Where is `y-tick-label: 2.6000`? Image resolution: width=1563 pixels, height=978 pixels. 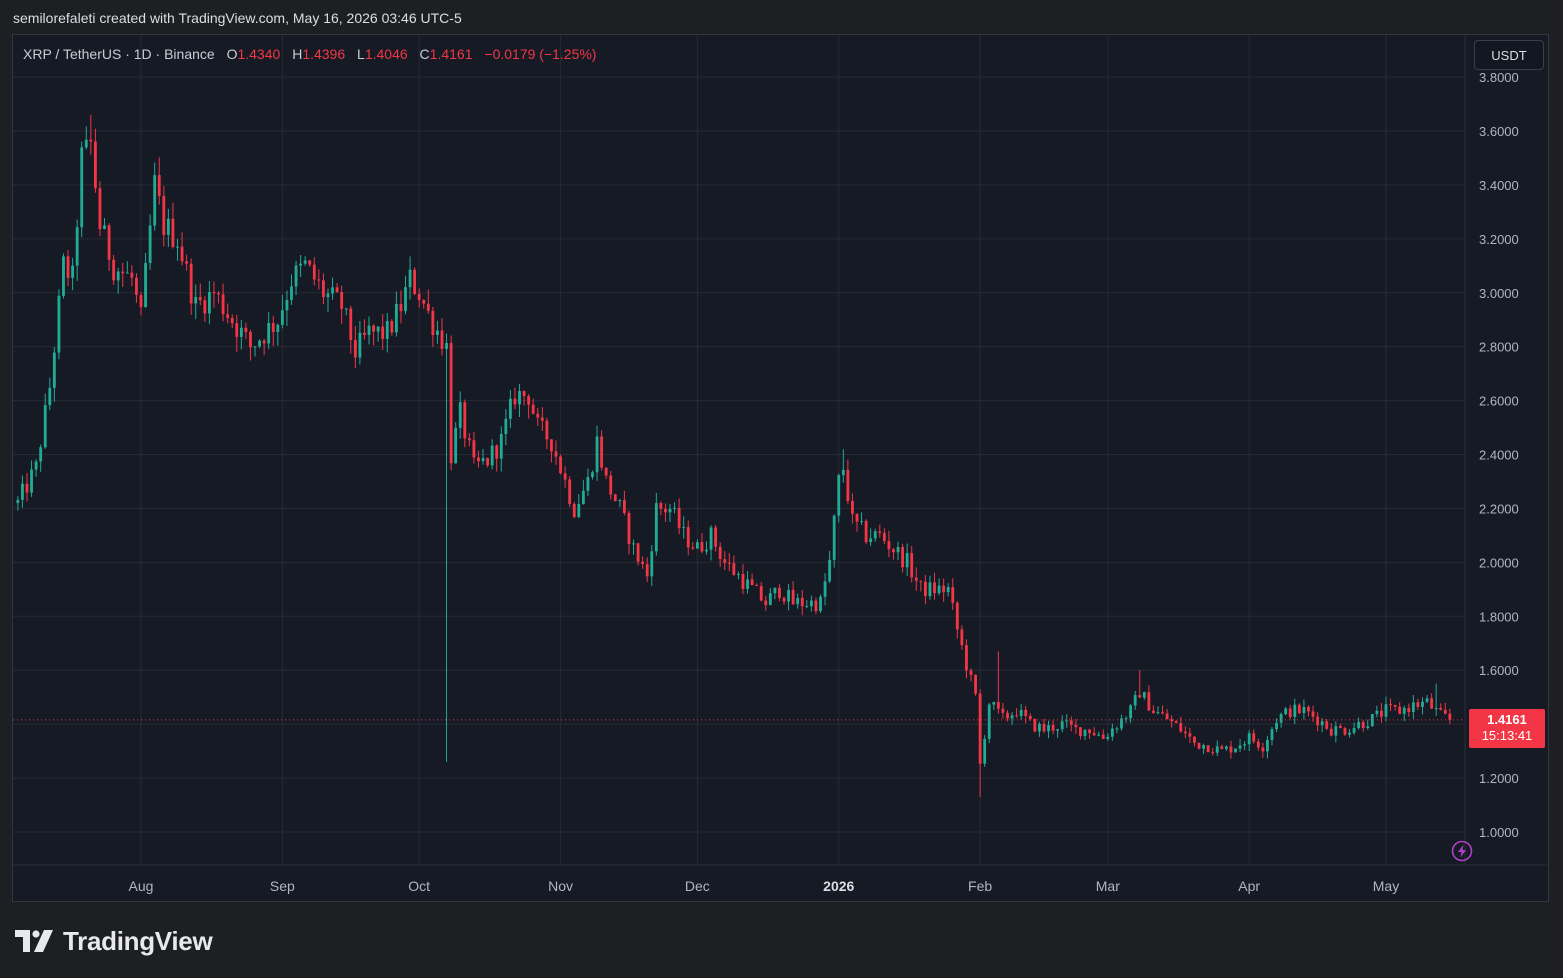 y-tick-label: 2.6000 is located at coordinates (1499, 401).